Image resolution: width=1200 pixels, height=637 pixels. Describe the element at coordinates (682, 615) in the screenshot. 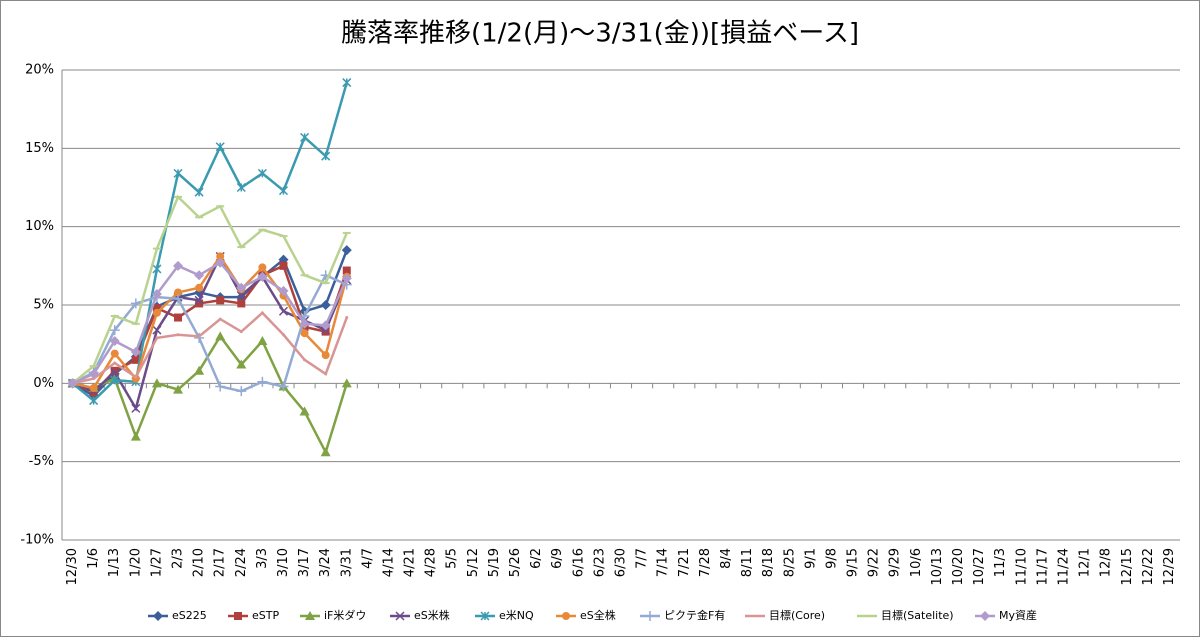

I see `legend-item: ピクテ金F有` at that location.